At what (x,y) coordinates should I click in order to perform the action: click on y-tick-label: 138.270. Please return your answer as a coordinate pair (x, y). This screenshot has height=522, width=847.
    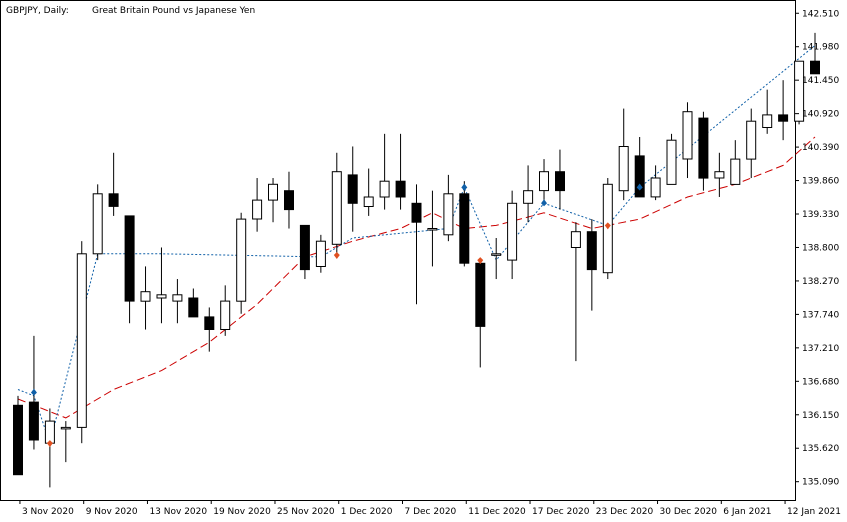
    Looking at the image, I should click on (820, 282).